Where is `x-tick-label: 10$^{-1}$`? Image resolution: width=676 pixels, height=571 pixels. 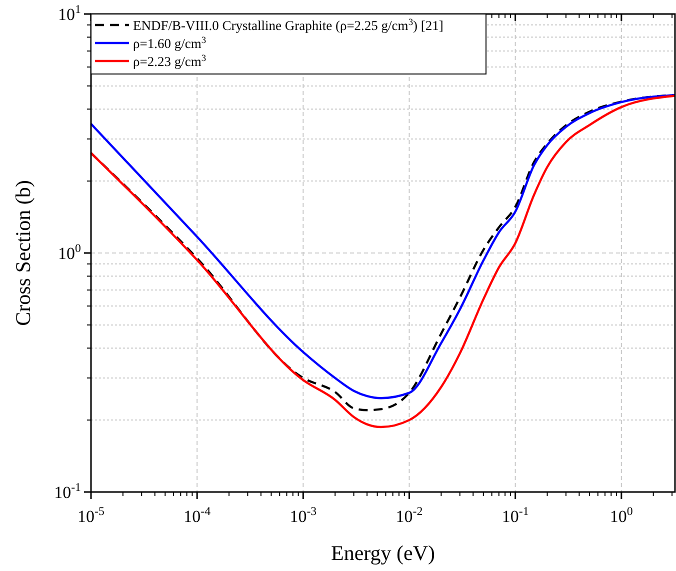 x-tick-label: 10$^{-1}$ is located at coordinates (515, 515).